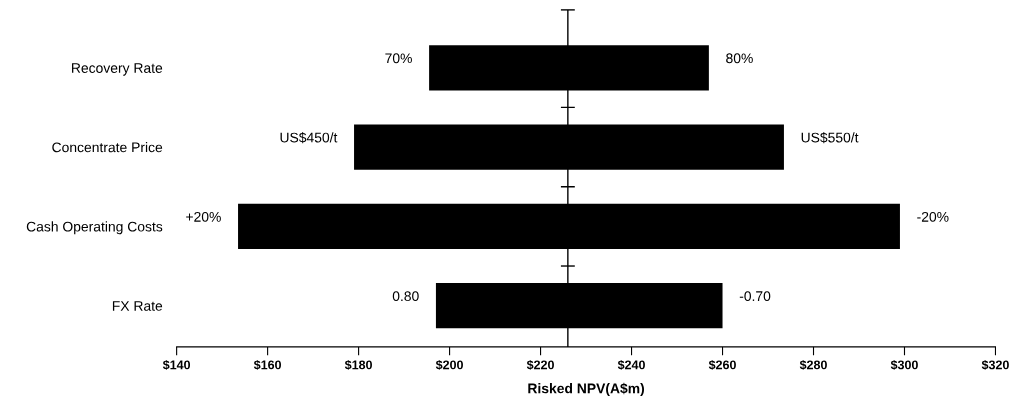 The height and width of the screenshot is (412, 1021). What do you see at coordinates (449, 365) in the screenshot?
I see `x-tick-label: $200` at bounding box center [449, 365].